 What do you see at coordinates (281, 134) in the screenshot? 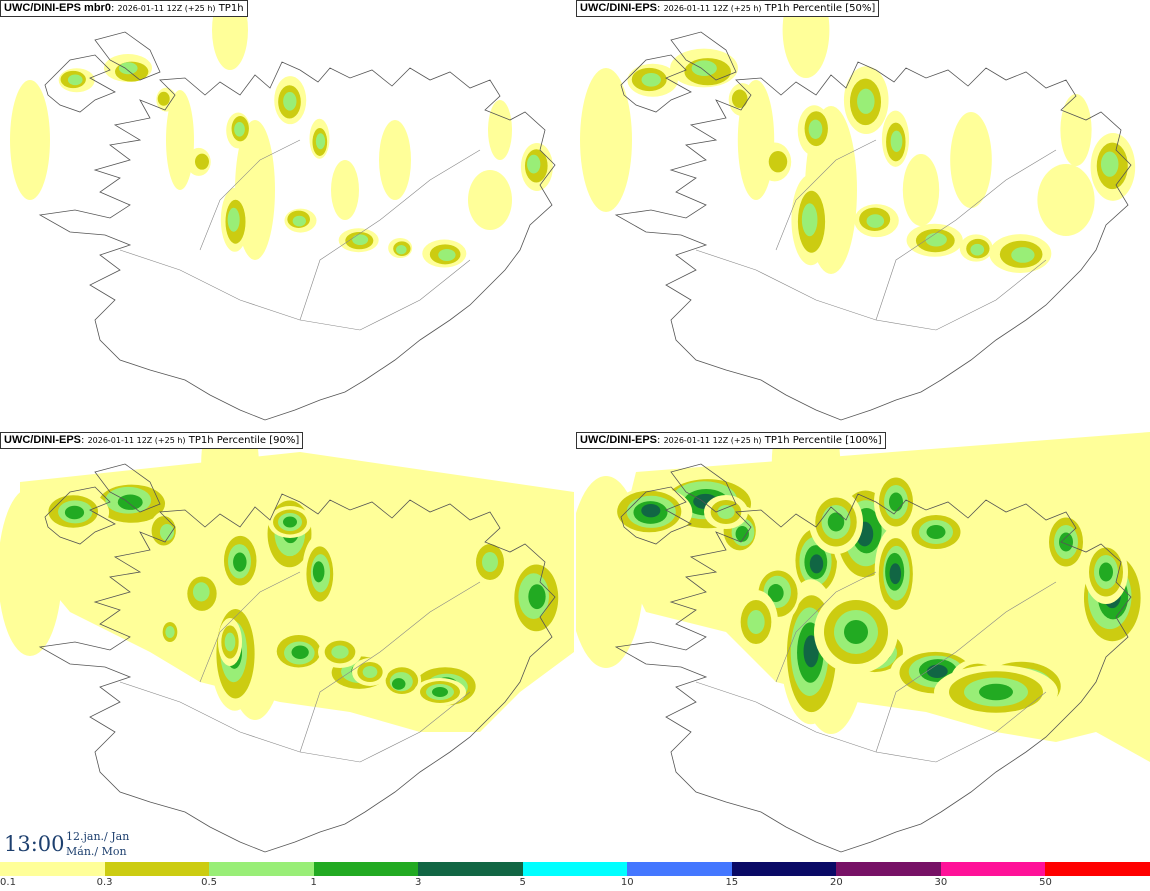
I see `precip-field` at bounding box center [281, 134].